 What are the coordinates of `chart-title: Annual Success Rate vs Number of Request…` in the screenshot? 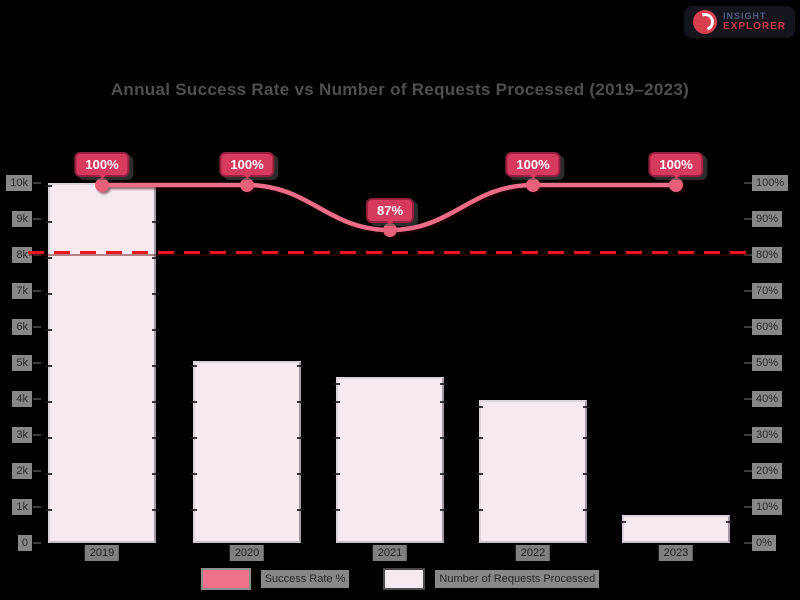 It's located at (400, 89).